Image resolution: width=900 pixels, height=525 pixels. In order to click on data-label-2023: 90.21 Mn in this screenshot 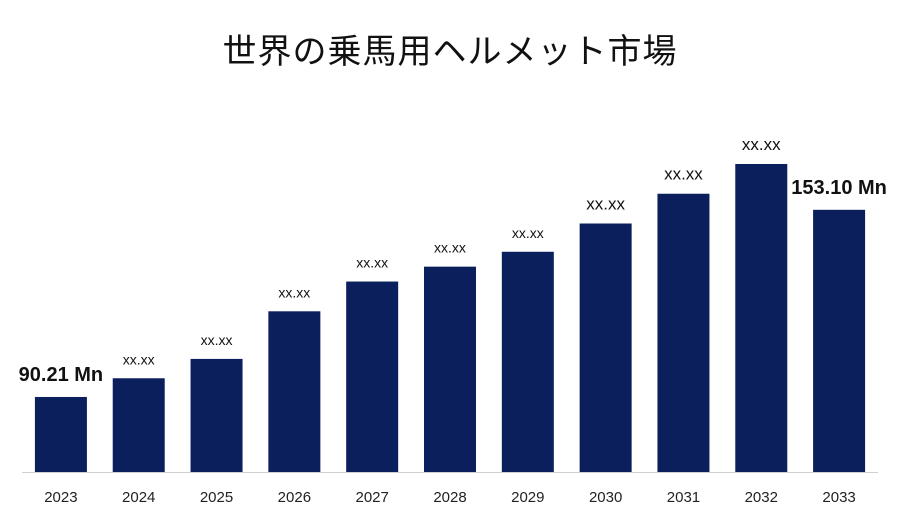, I will do `click(61, 375)`.